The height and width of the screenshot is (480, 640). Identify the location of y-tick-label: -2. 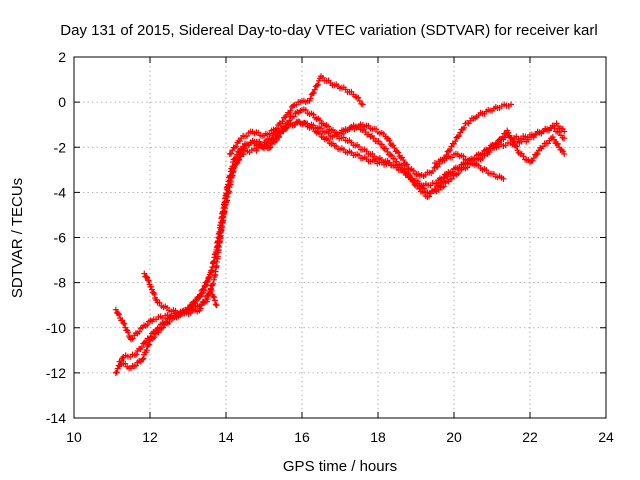
(60, 147).